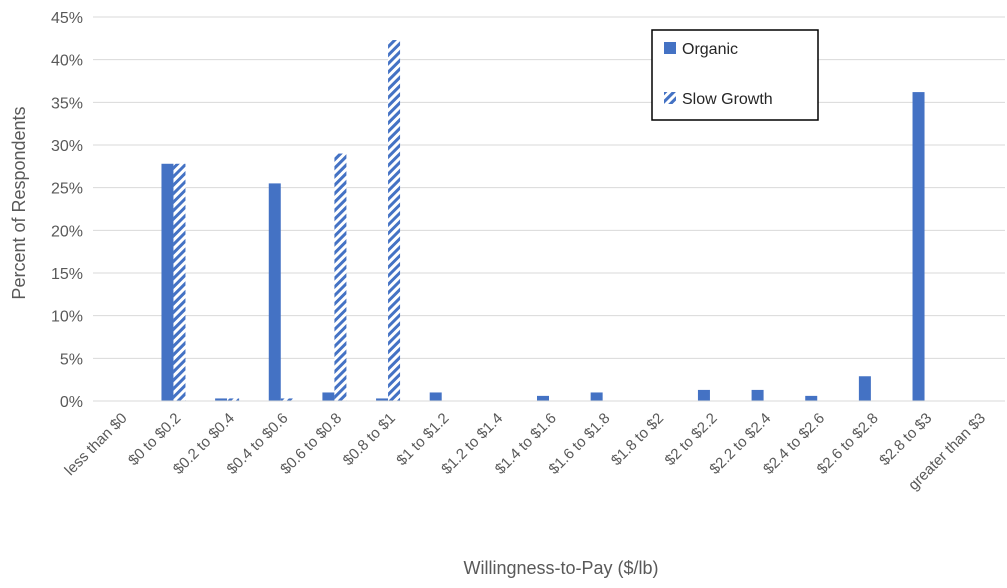 This screenshot has width=1007, height=588. Describe the element at coordinates (369, 439) in the screenshot. I see `x-tick-label: $0.8 to $1` at that location.